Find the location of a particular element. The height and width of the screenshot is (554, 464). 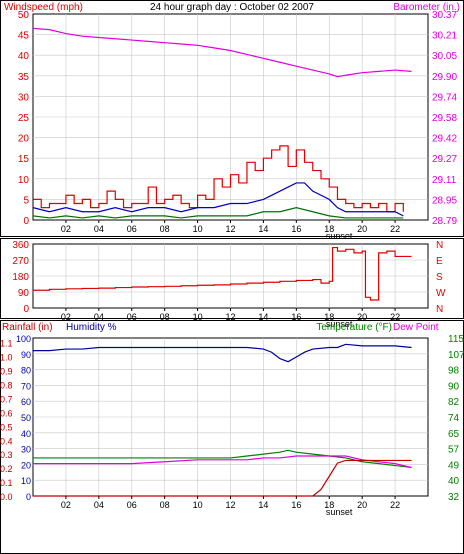

barometer-tick-29.90: 29.90 is located at coordinates (444, 77).